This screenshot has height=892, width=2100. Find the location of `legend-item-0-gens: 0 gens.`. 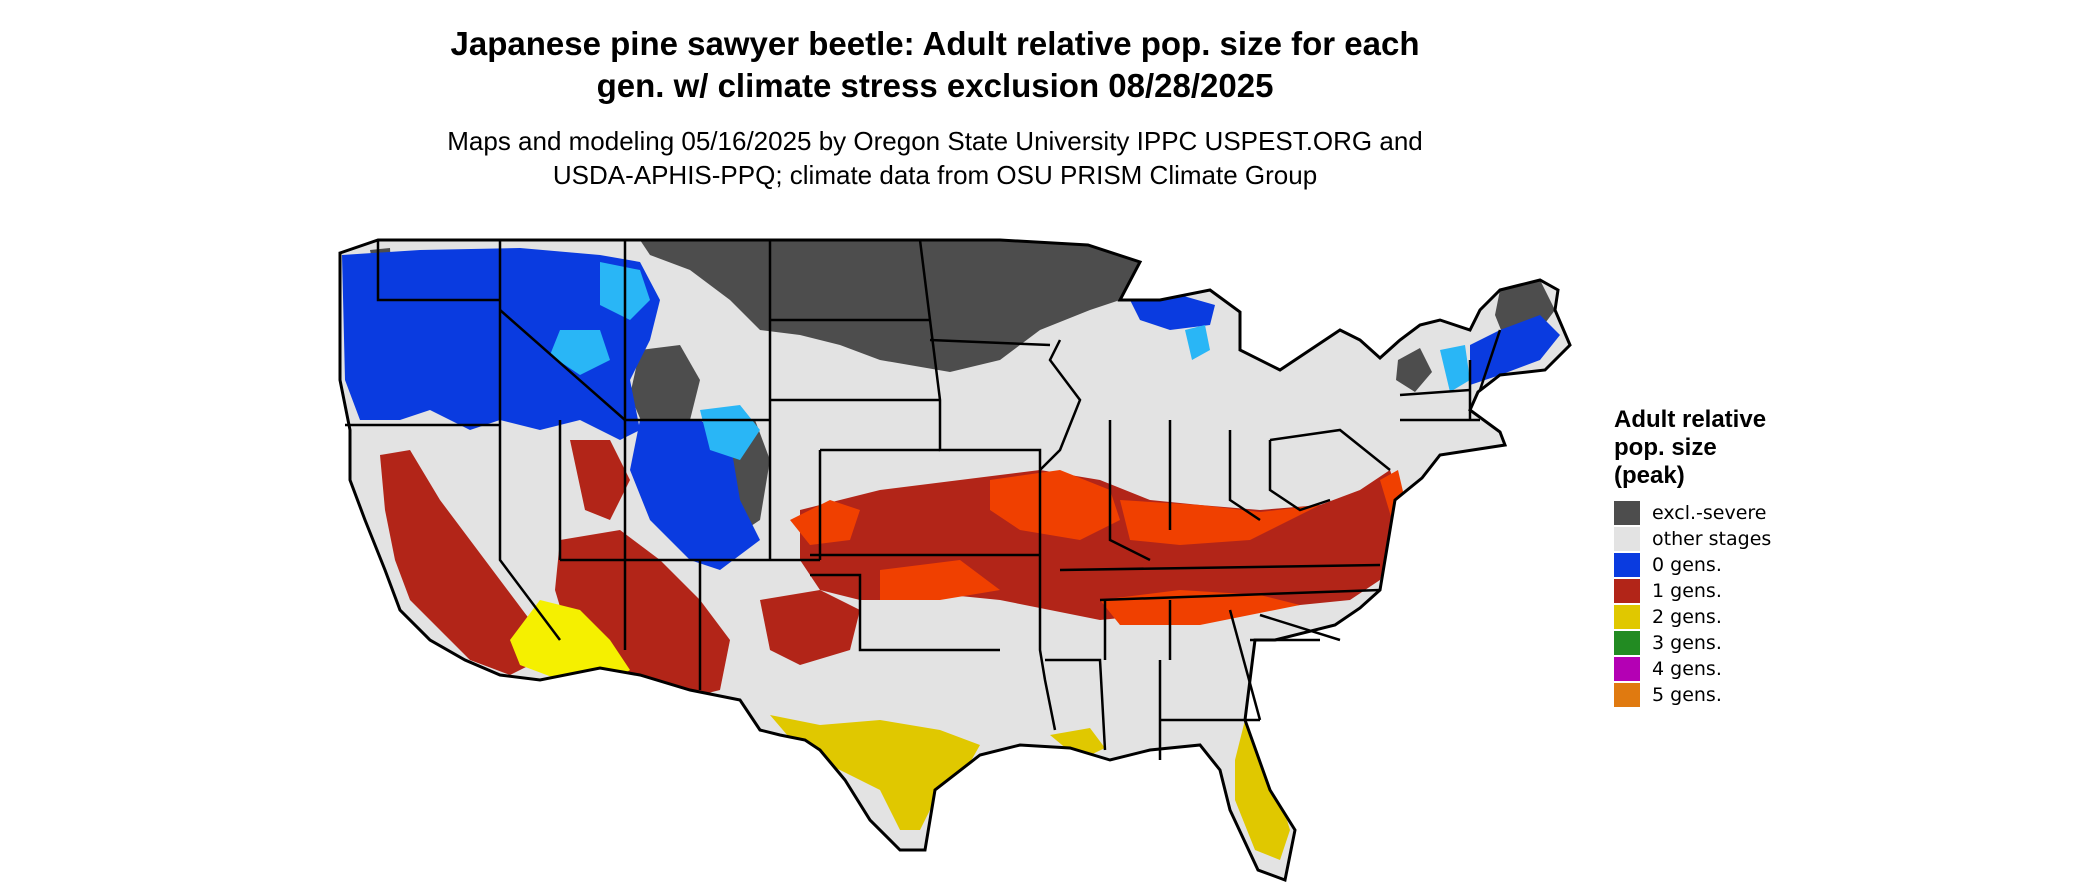

legend-item-0-gens: 0 gens. is located at coordinates (1692, 565).